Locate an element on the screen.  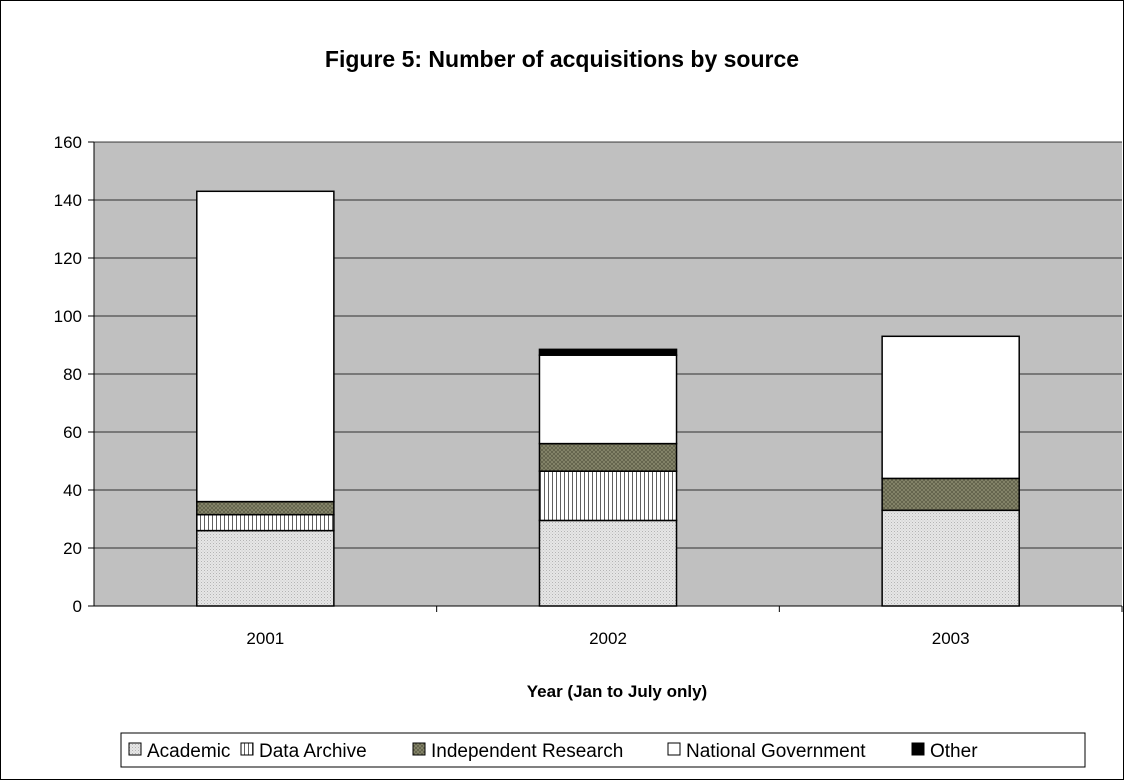
x-tick-label: 2002 is located at coordinates (608, 638).